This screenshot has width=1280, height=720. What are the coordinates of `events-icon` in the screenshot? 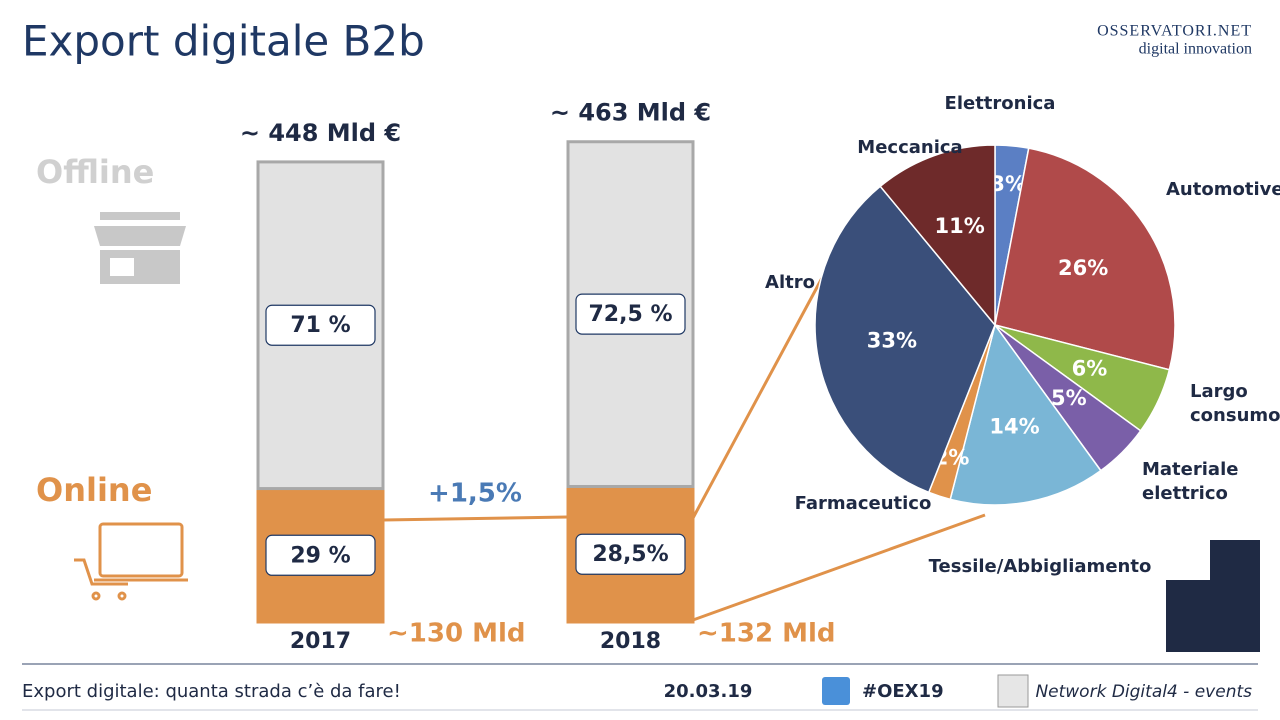 It's located at (1013, 691).